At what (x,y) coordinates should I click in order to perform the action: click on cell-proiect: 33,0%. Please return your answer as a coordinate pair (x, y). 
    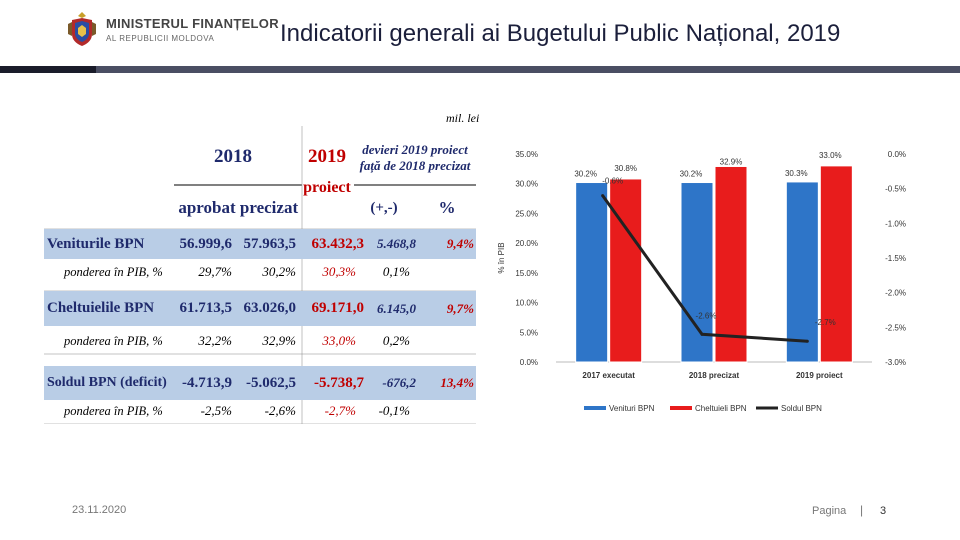
    Looking at the image, I should click on (339, 340).